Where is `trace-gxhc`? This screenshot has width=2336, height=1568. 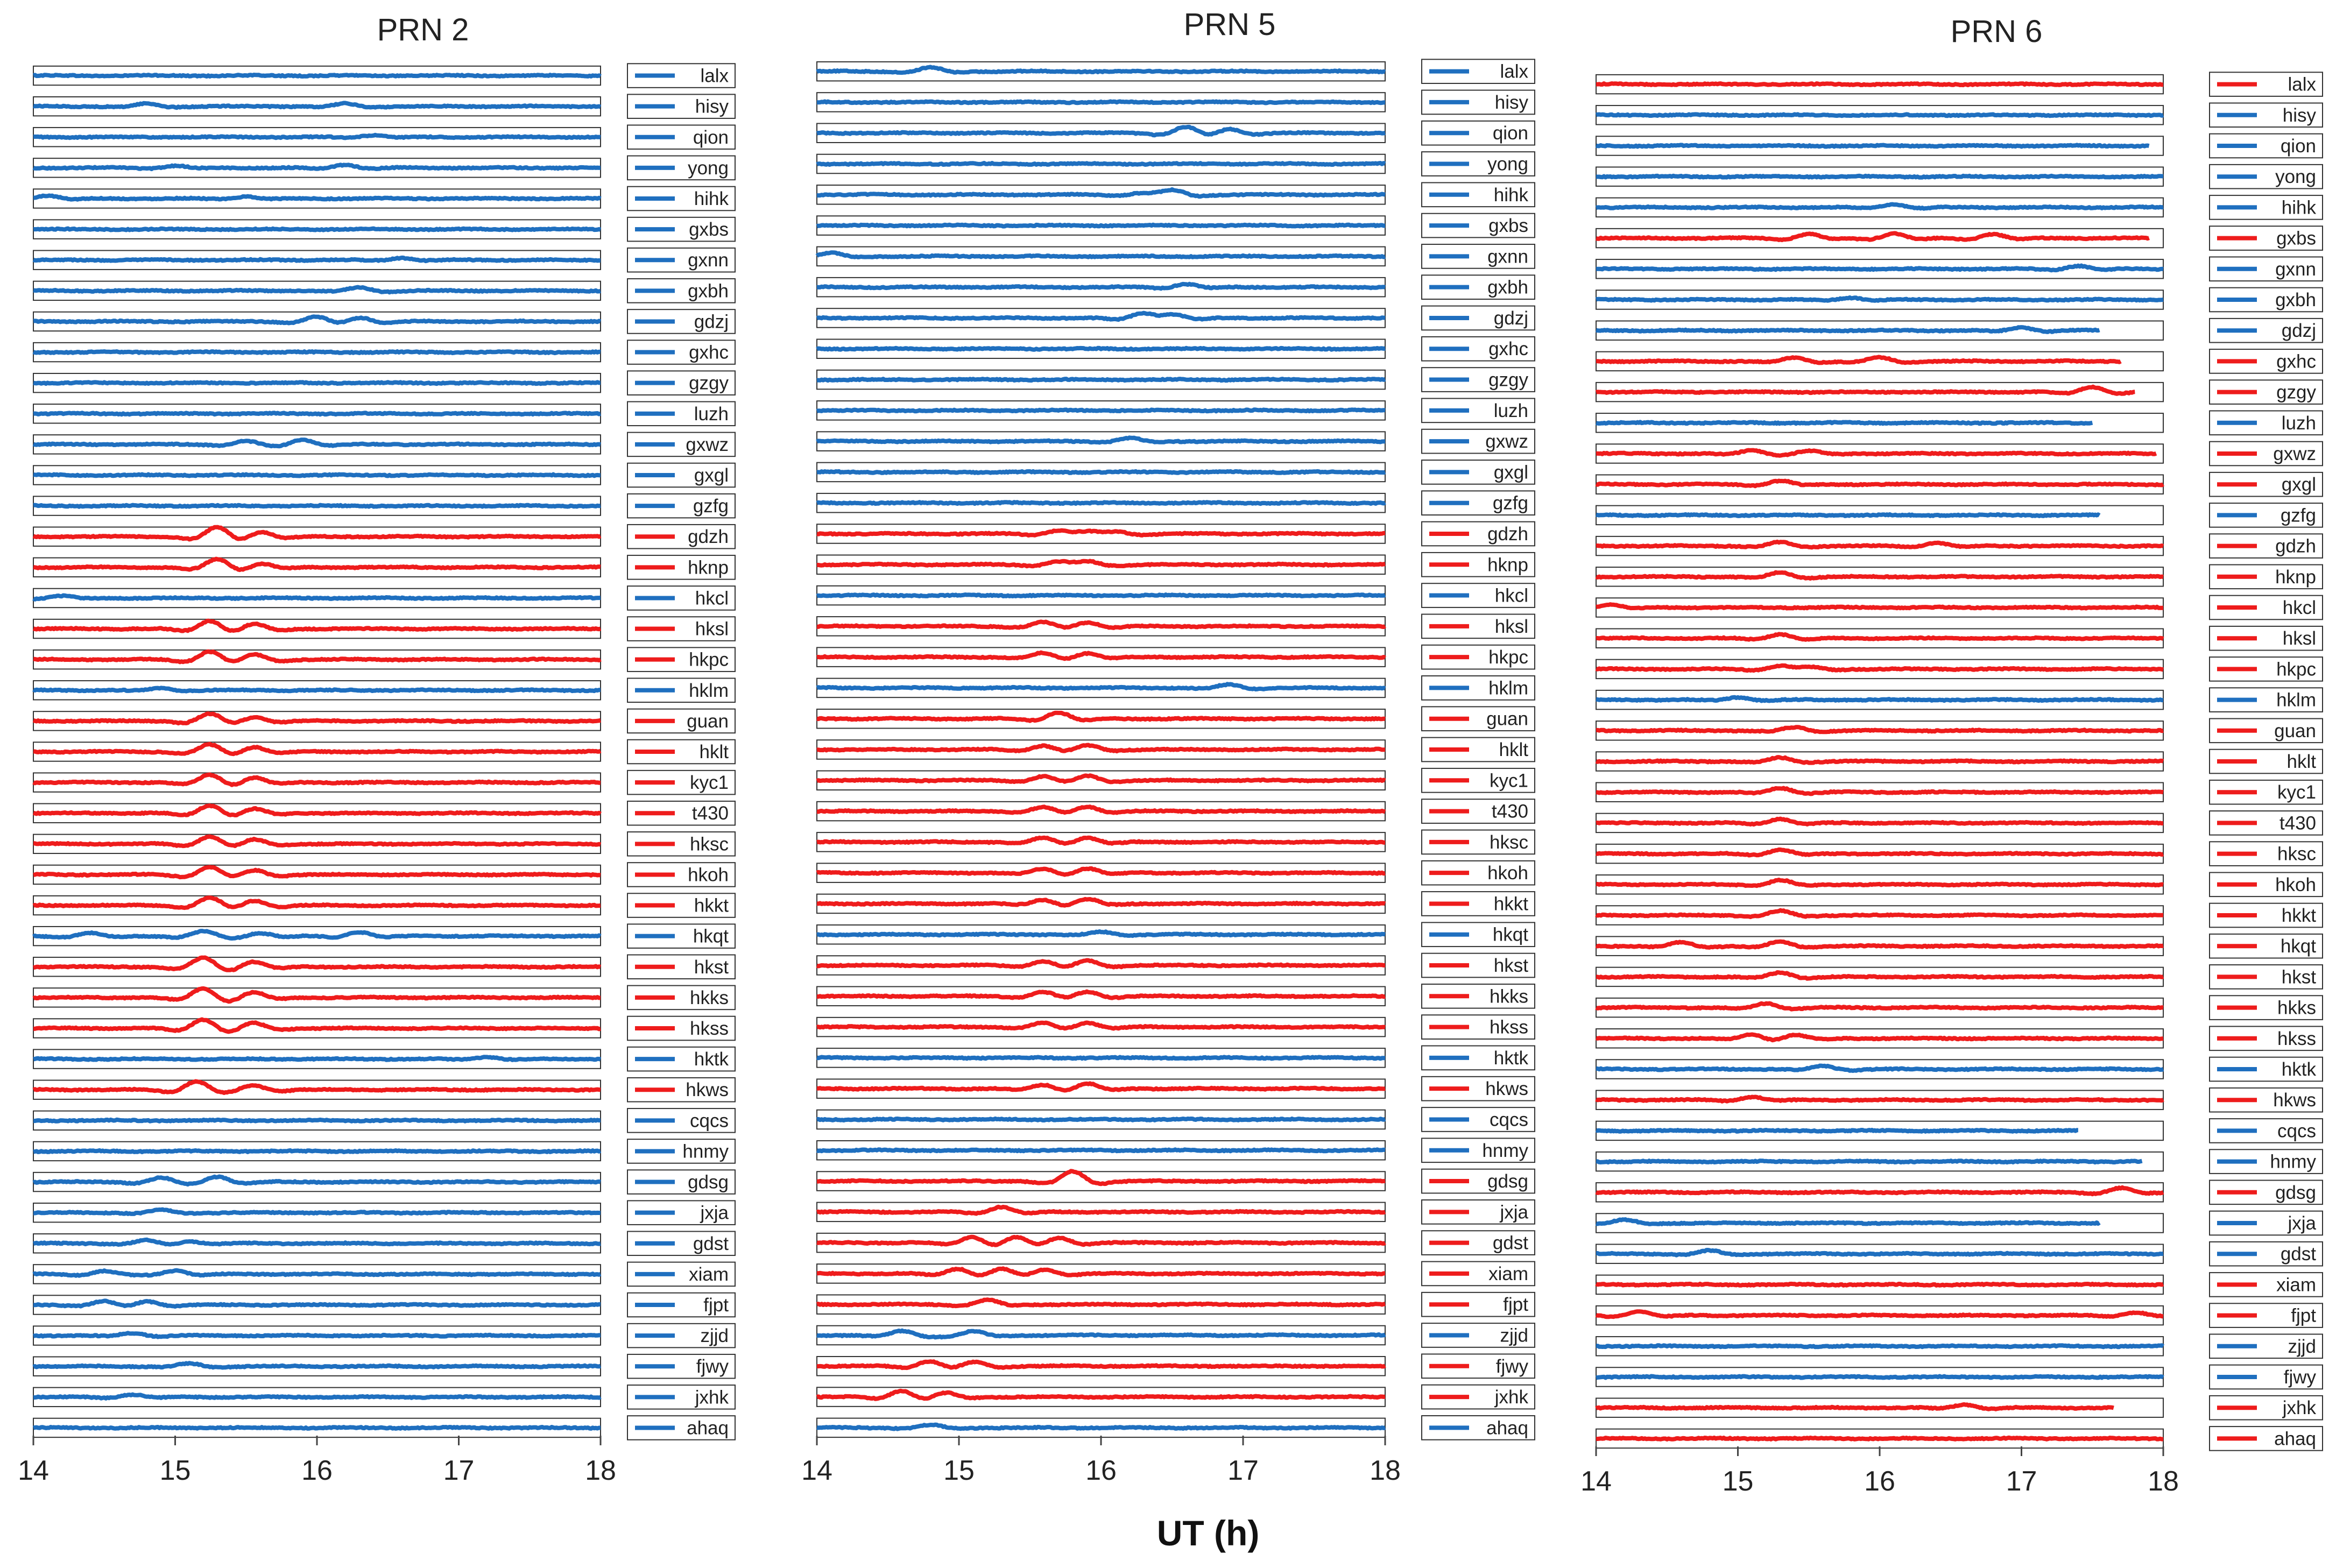 trace-gxhc is located at coordinates (1859, 360).